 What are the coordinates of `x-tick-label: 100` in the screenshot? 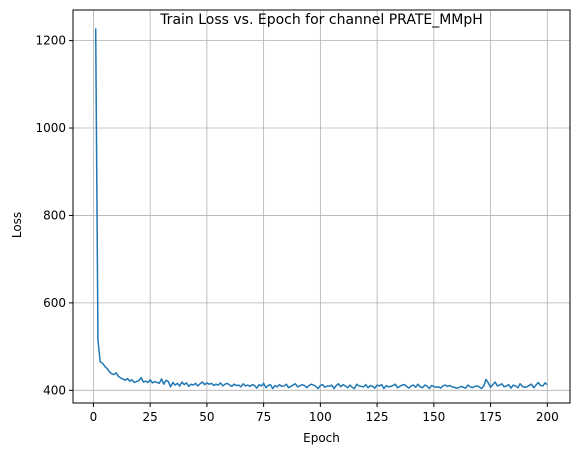 It's located at (320, 417).